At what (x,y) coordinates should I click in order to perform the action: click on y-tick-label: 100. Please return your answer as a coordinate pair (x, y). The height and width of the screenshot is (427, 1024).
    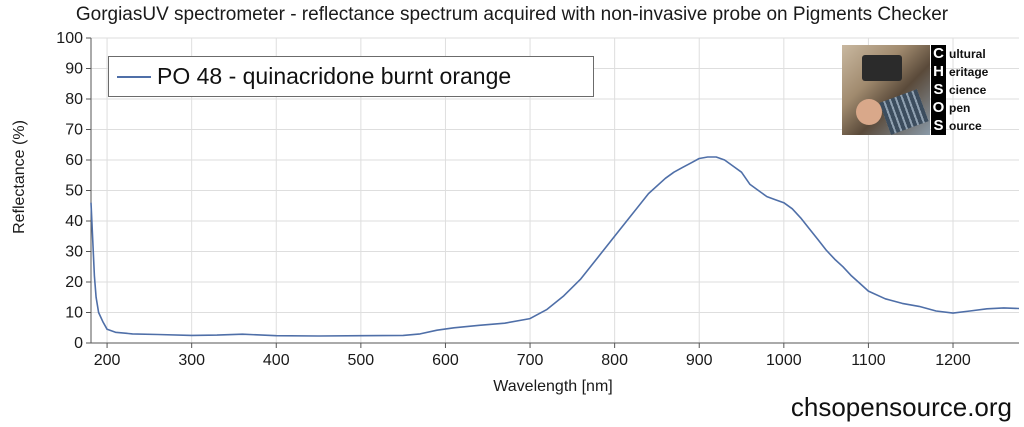
    Looking at the image, I should click on (69, 38).